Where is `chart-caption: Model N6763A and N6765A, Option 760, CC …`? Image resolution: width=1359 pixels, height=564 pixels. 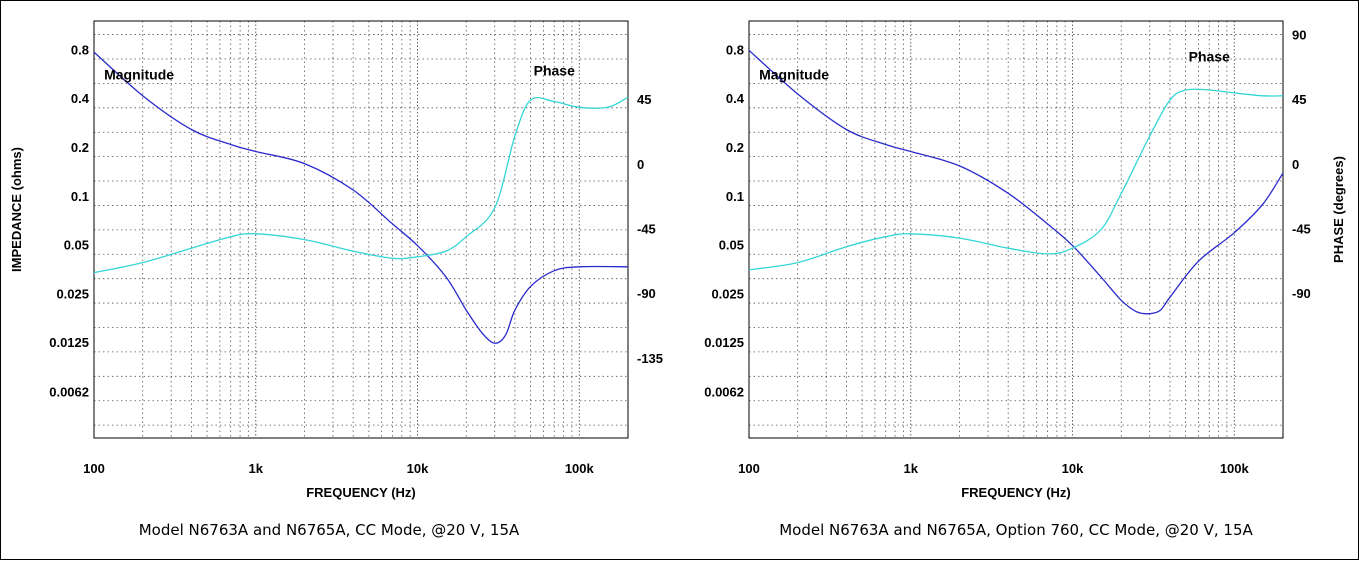
chart-caption: Model N6763A and N6765A, Option 760, CC … is located at coordinates (1016, 530).